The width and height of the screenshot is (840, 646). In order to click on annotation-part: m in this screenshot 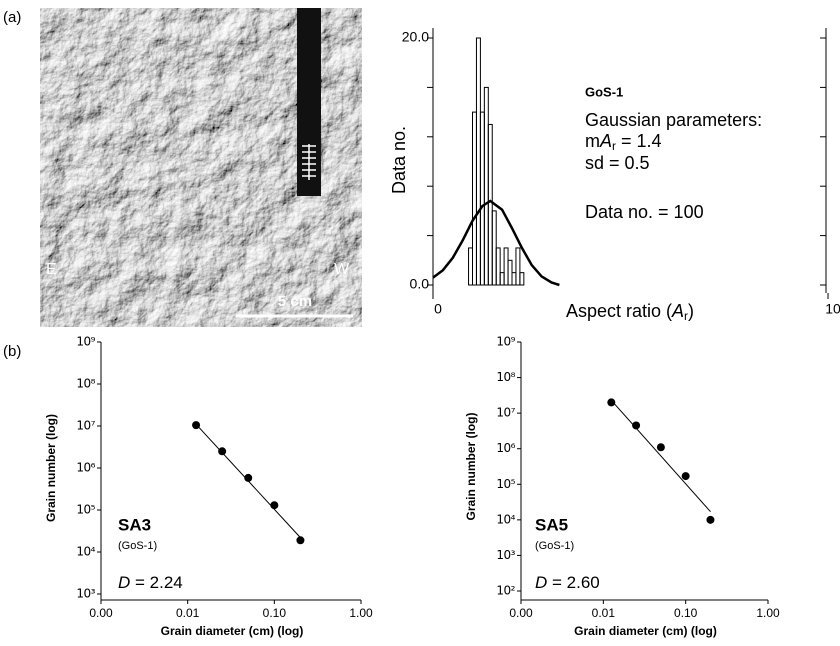, I will do `click(592, 141)`.